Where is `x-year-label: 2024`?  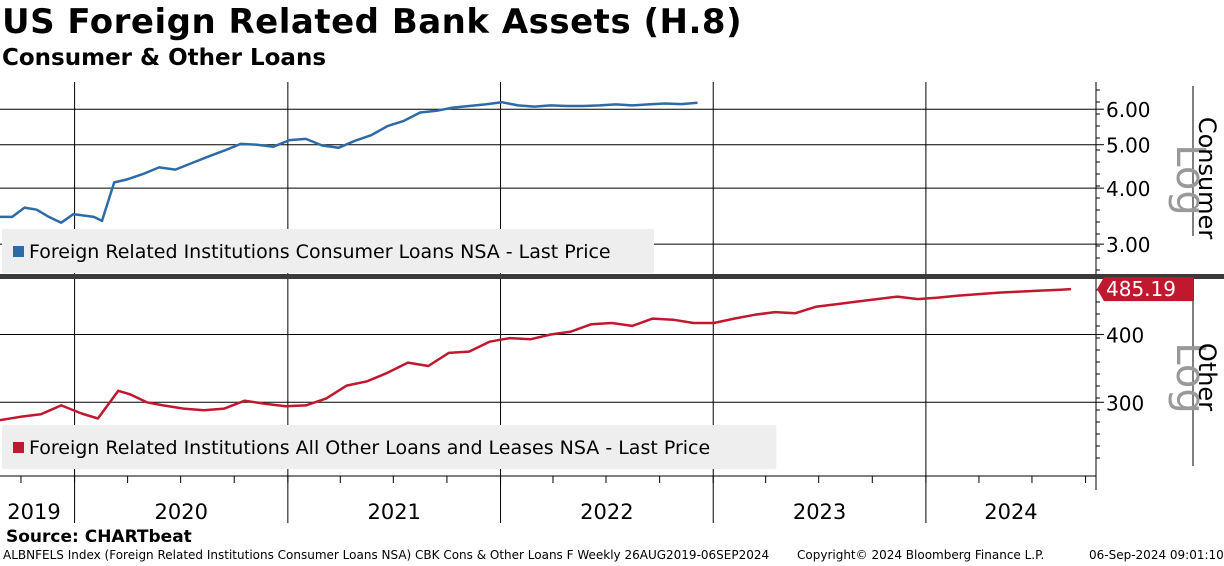
x-year-label: 2024 is located at coordinates (1010, 512).